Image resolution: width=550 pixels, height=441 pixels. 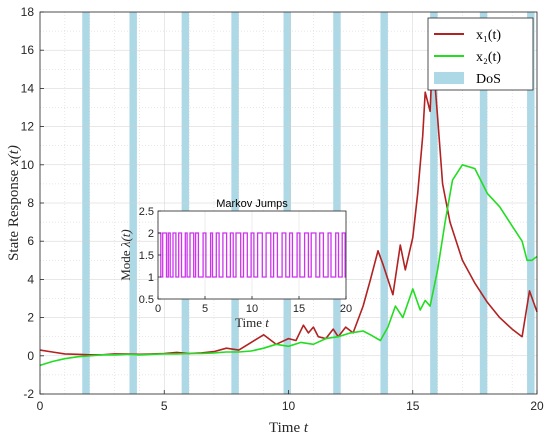 What do you see at coordinates (151, 278) in the screenshot?
I see `inset-y-tick-label: 1` at bounding box center [151, 278].